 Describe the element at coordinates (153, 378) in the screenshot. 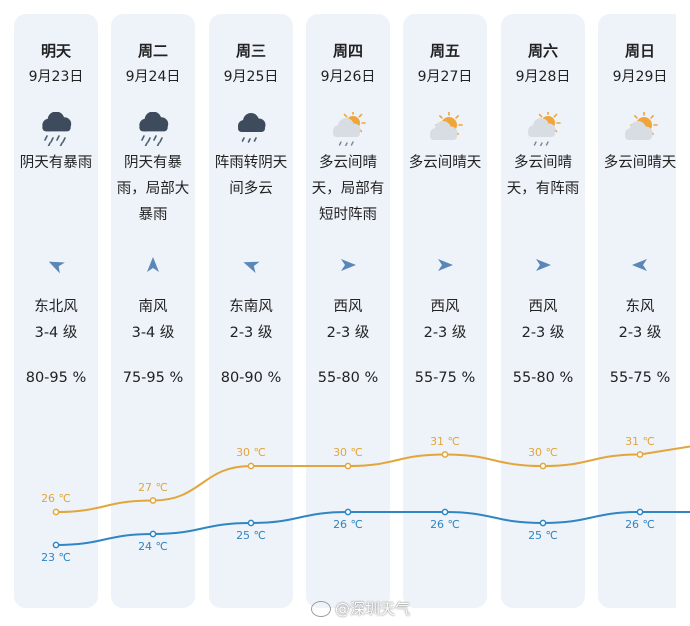

I see `humidity: 75-95 %` at that location.